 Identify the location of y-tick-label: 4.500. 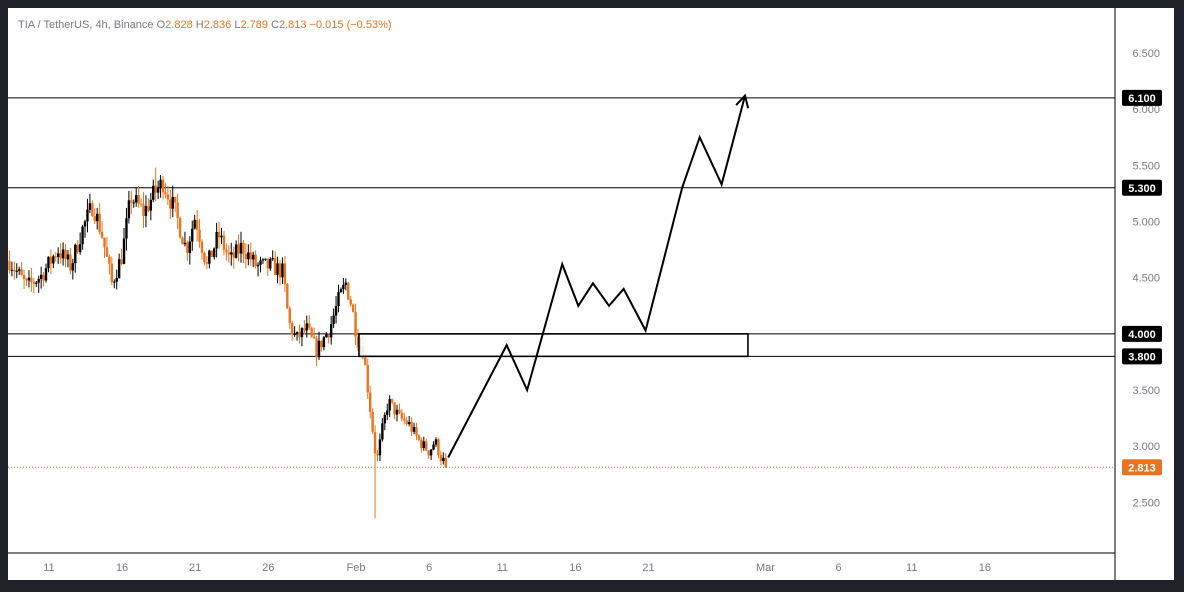
(1146, 279).